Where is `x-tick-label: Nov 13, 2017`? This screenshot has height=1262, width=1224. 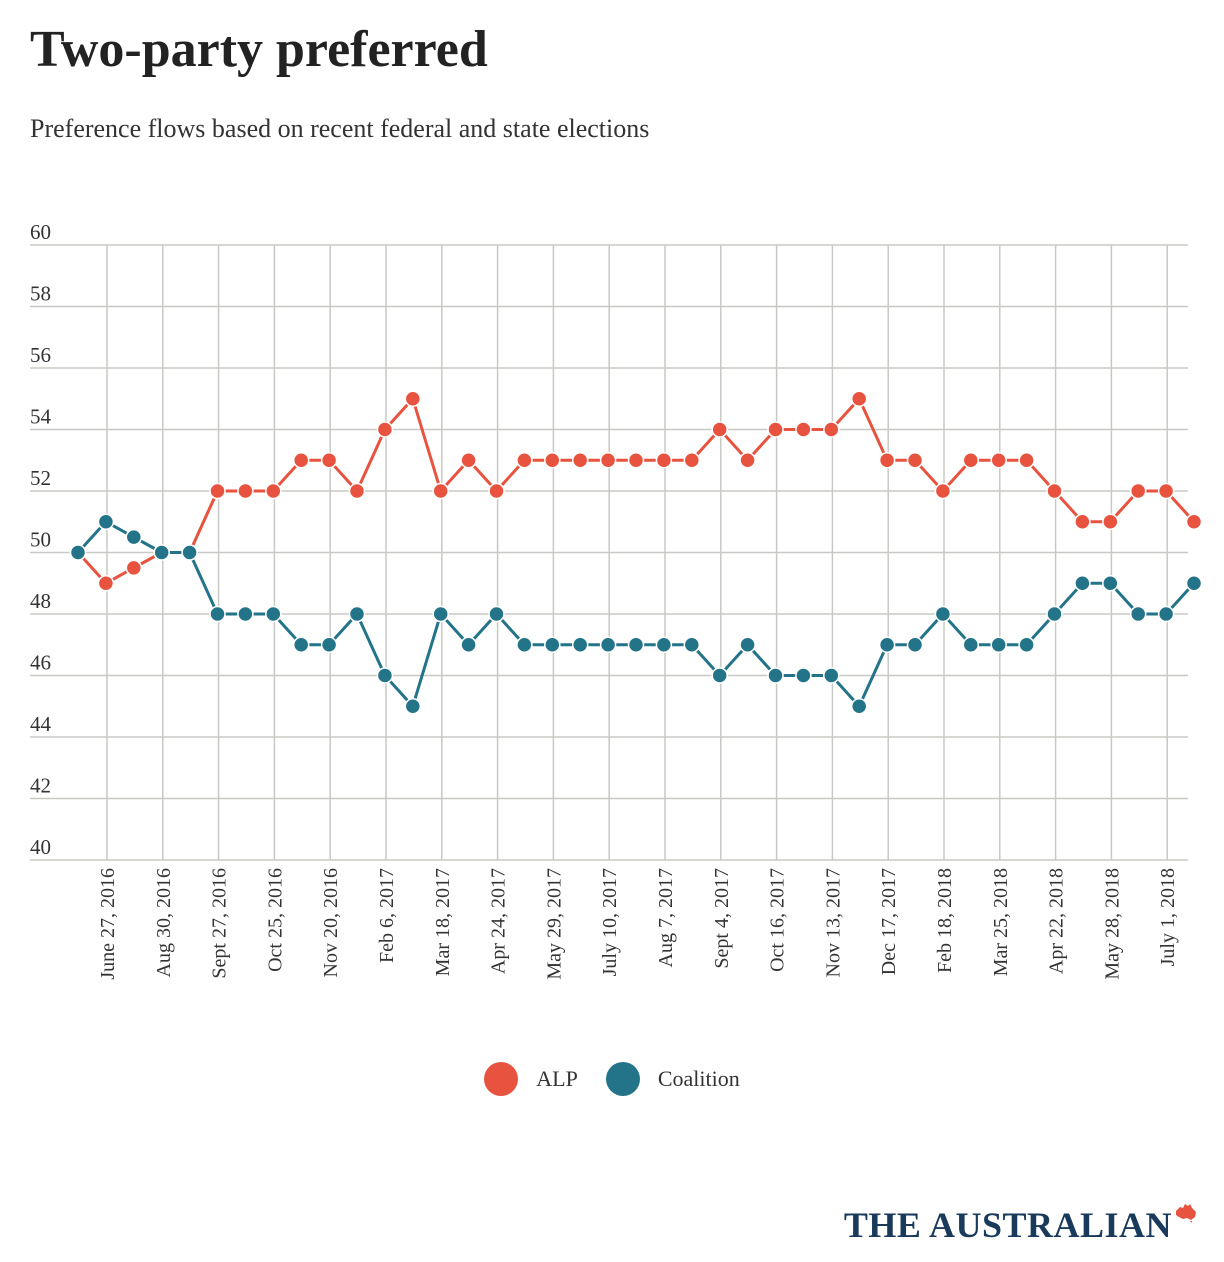
x-tick-label: Nov 13, 2017 is located at coordinates (833, 922).